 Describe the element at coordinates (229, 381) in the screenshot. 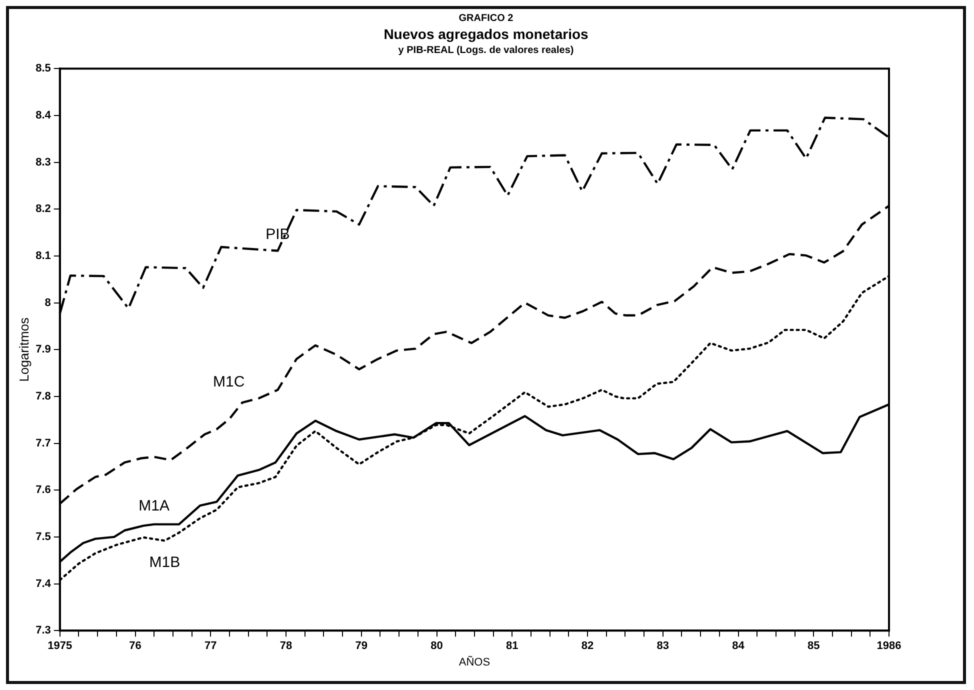

I see `series-label: M1C` at that location.